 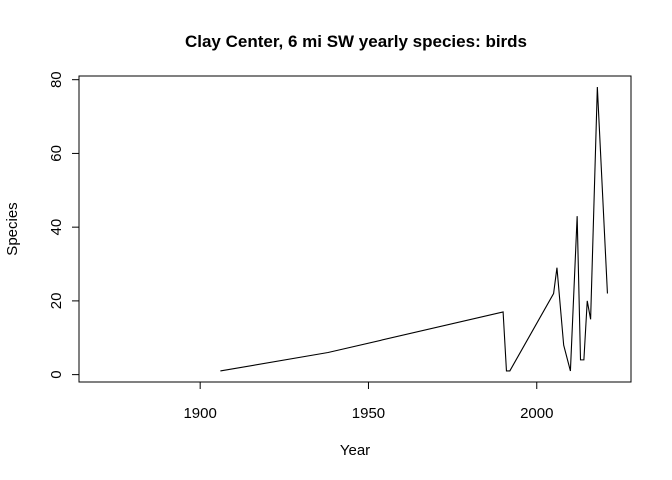 What do you see at coordinates (536, 413) in the screenshot?
I see `x-tick-label: 2000` at bounding box center [536, 413].